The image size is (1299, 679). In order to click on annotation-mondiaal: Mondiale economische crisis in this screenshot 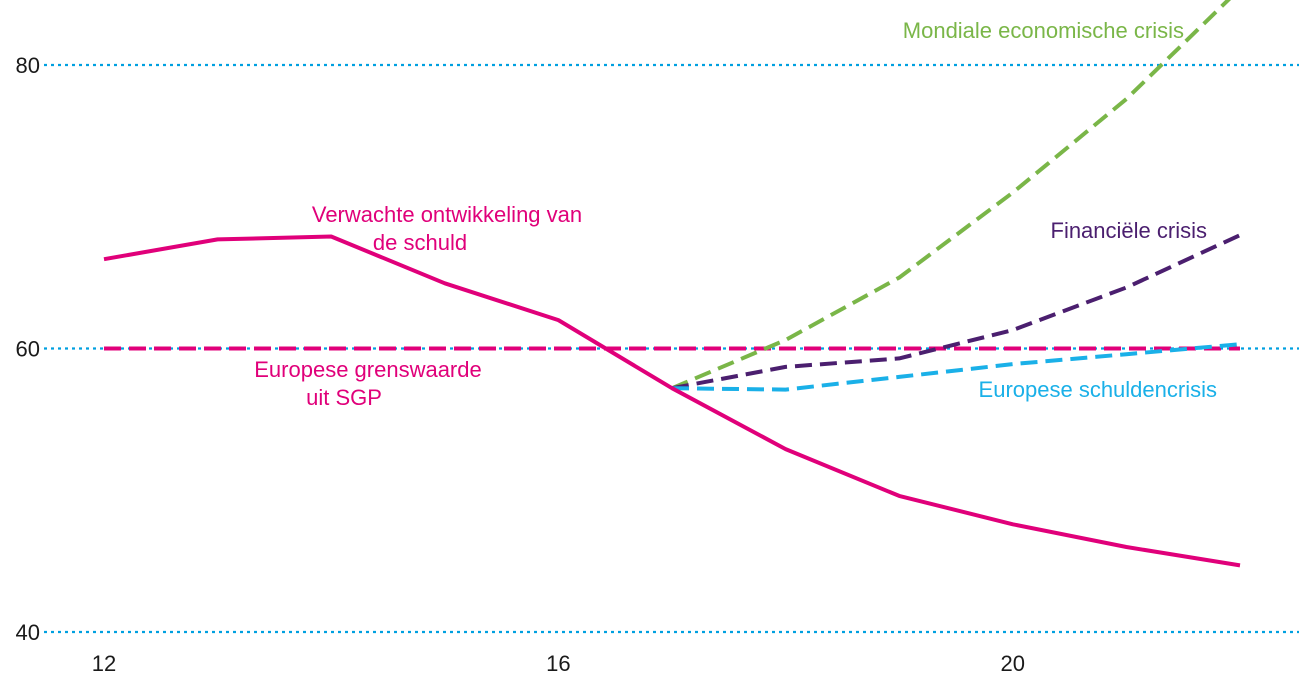, I will do `click(1043, 30)`.